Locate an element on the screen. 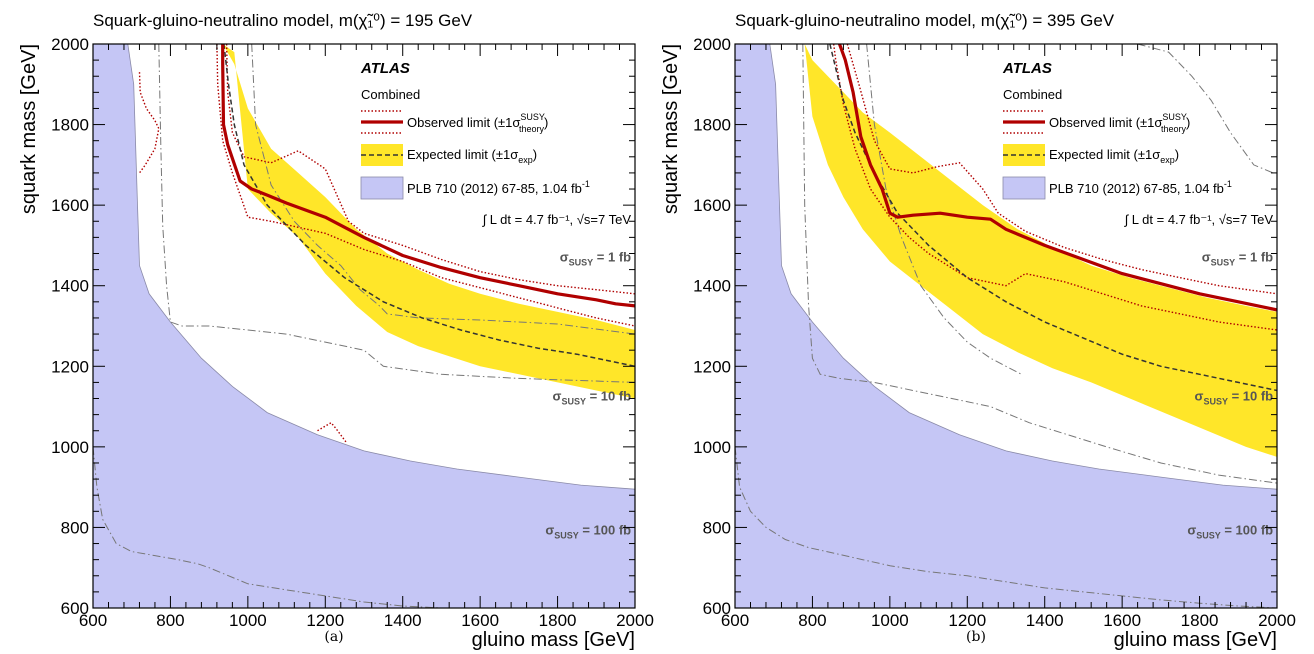  panel-caption: (b) is located at coordinates (976, 637).